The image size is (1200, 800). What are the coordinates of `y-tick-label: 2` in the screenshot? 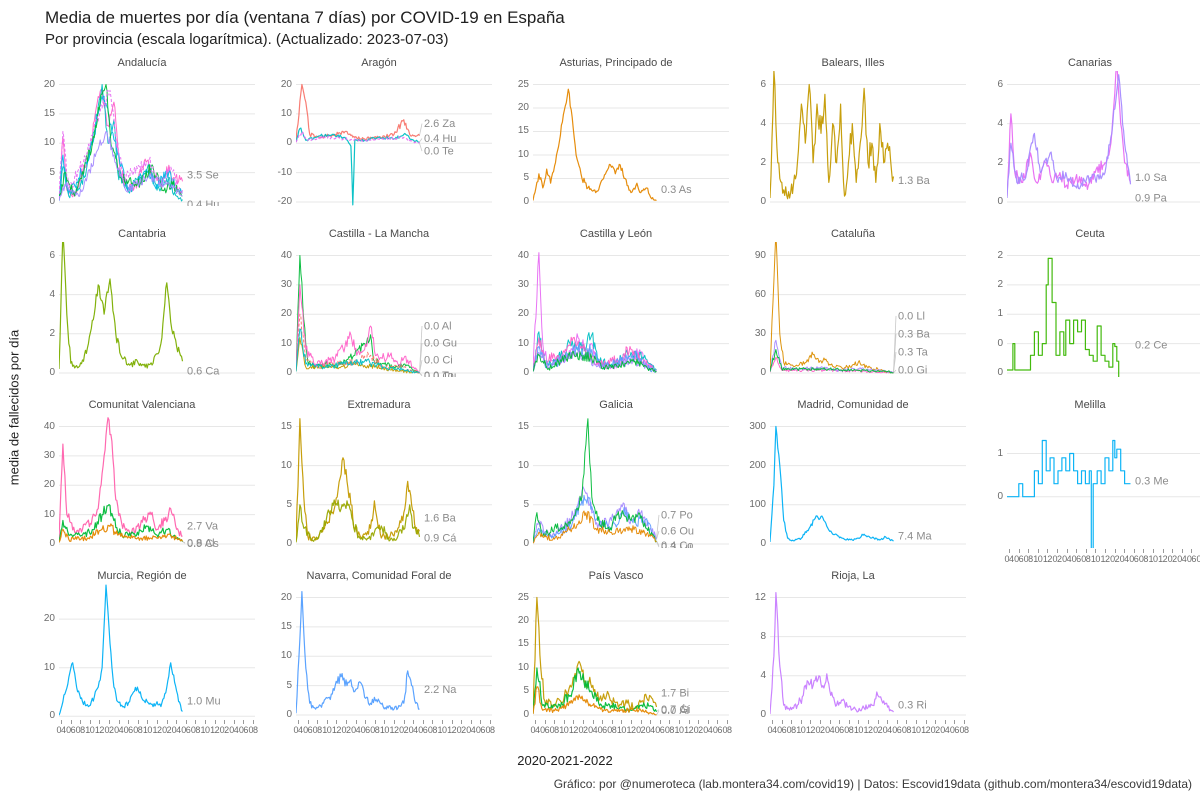 It's located at (52, 333).